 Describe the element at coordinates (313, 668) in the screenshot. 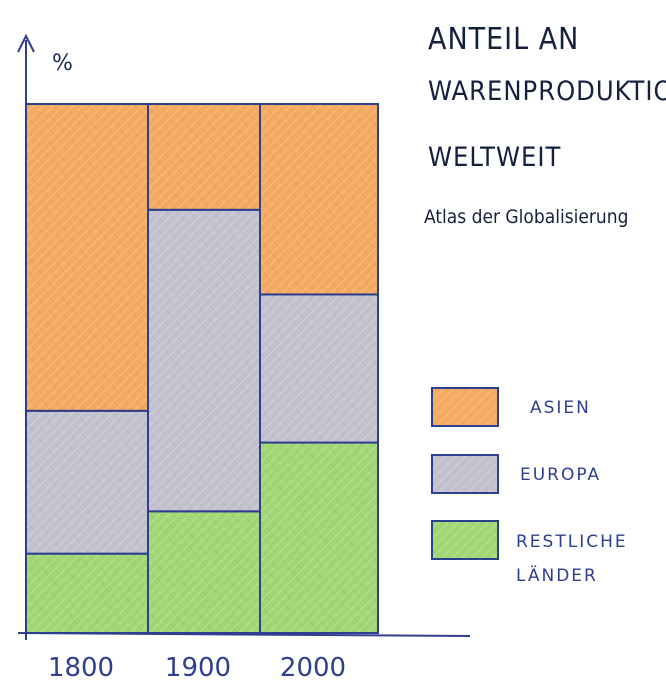

I see `x-tick-label-2000: 2000` at that location.